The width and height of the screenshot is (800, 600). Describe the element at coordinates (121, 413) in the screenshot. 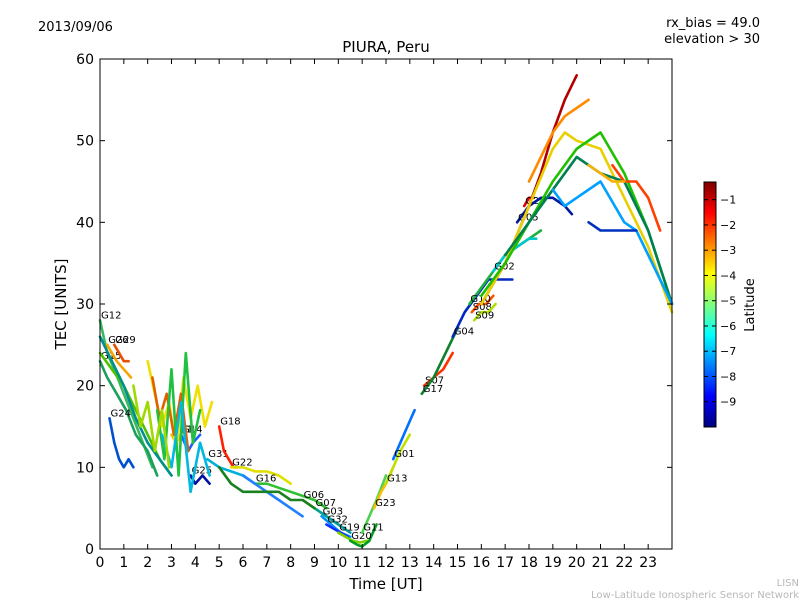

I see `series-label-g24: G24` at that location.